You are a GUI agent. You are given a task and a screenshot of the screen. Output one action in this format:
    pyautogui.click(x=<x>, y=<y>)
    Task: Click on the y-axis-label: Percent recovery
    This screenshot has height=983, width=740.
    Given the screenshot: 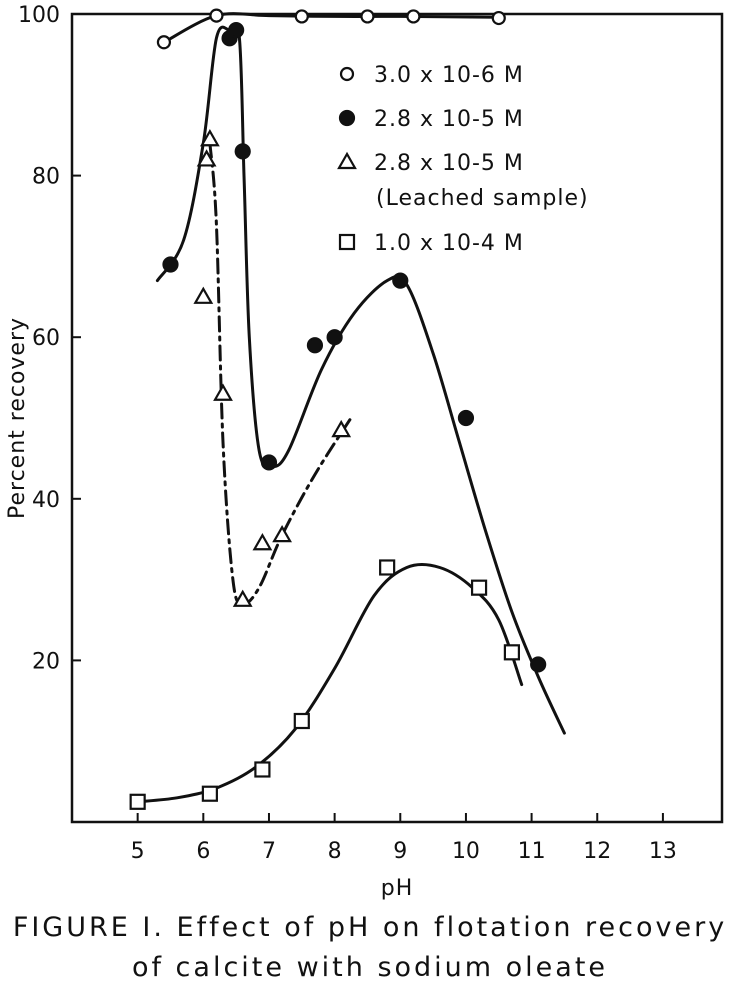 What is the action you would take?
    pyautogui.click(x=17, y=418)
    